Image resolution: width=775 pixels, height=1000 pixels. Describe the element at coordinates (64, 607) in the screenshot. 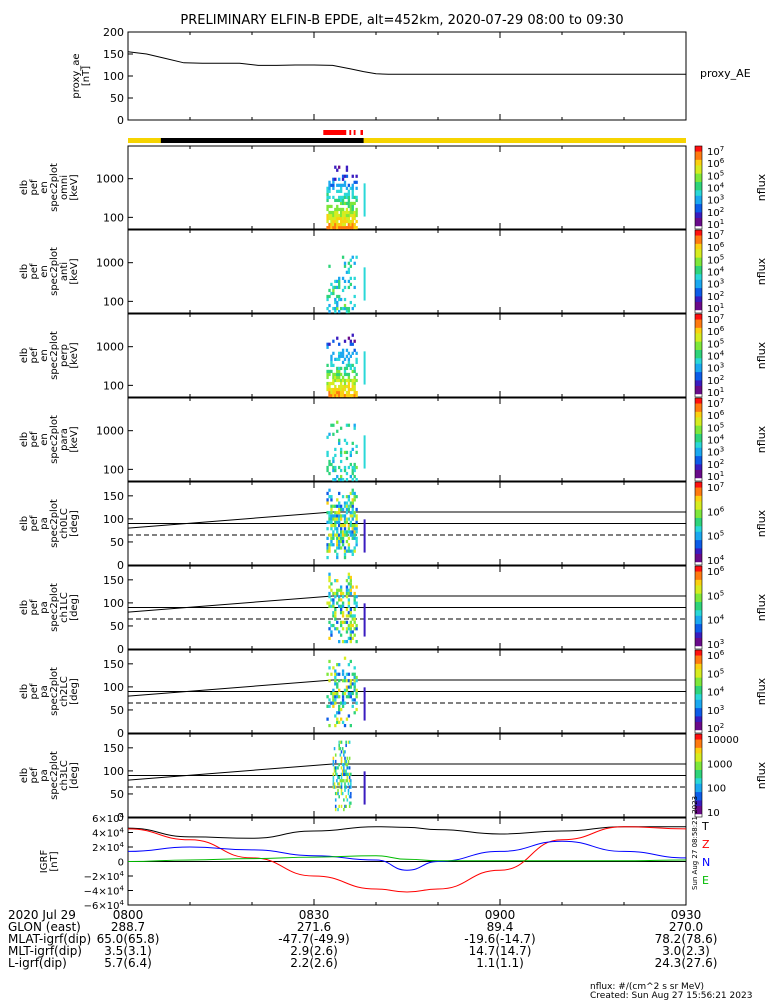

I see `spec-panel-ylabel-line: ch1LC` at that location.